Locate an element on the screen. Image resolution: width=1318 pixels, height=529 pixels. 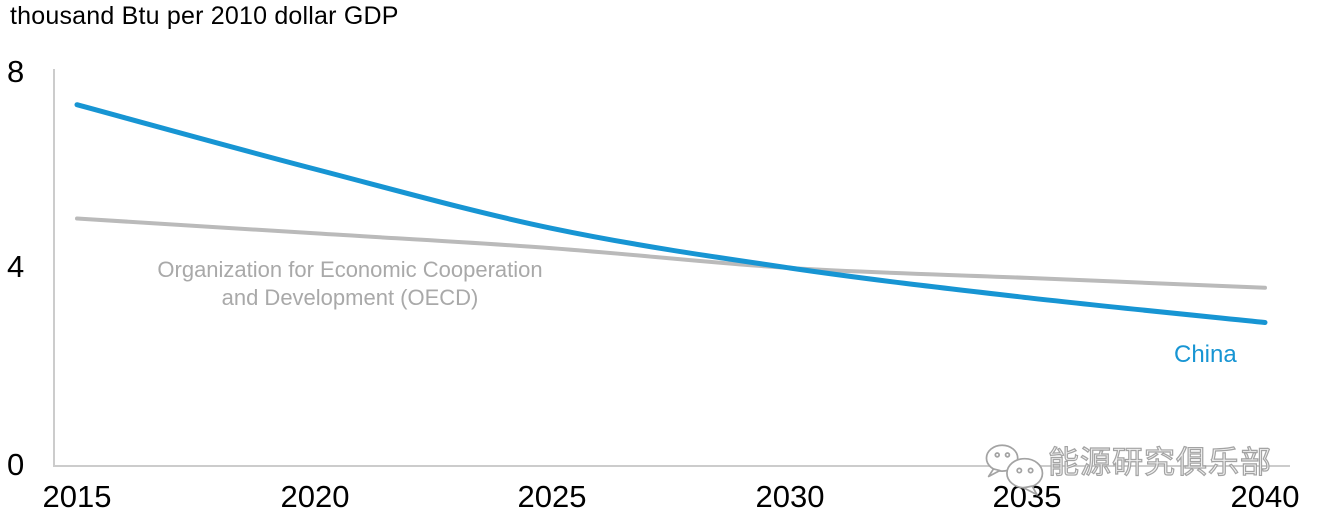
x-axis-line is located at coordinates (671, 466).